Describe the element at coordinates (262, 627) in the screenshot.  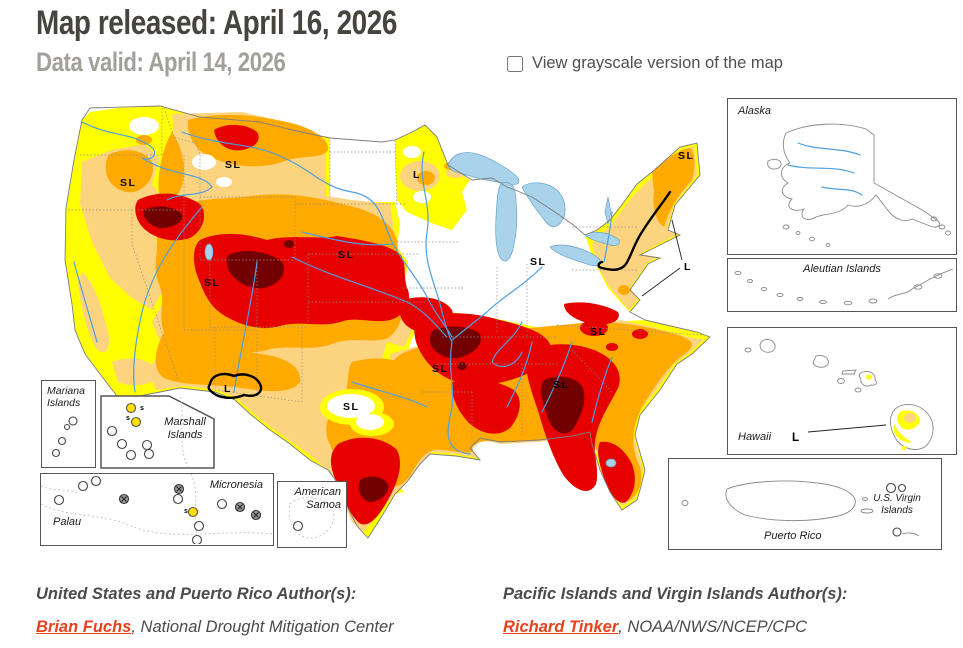
I see `authors-us-affiliation: , National Drought Mitigation Center` at that location.